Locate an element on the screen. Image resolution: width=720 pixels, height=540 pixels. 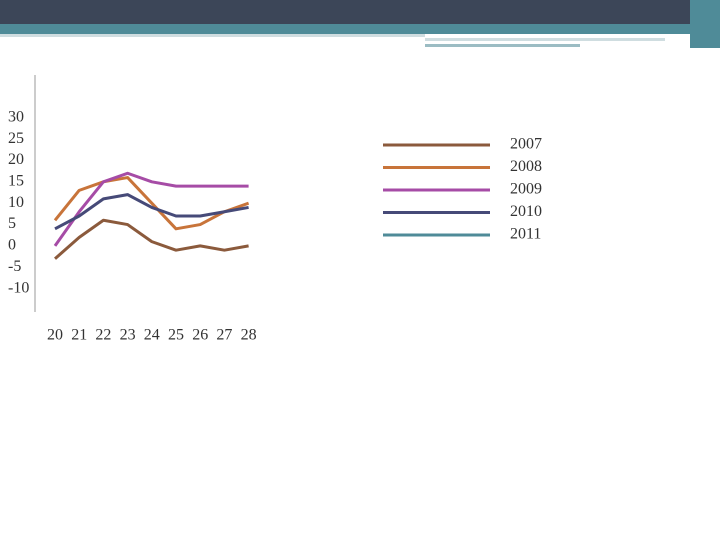
y-tick-label: -5 is located at coordinates (14, 266).